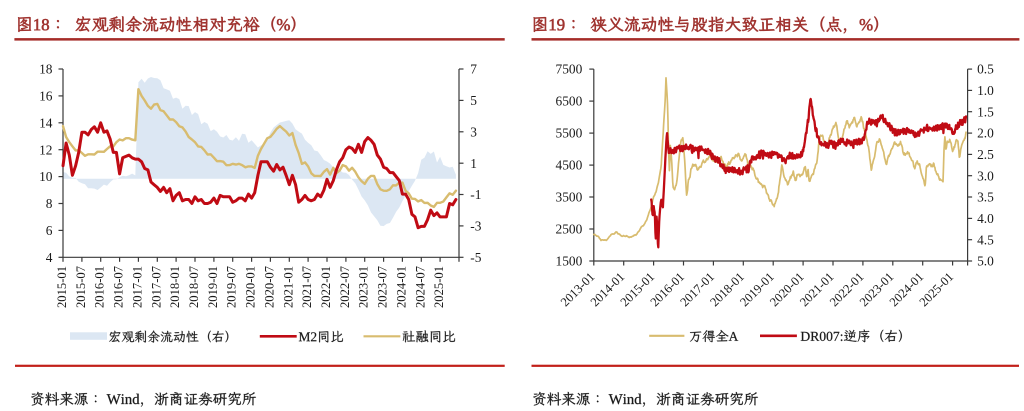 This screenshot has height=411, width=1024. Describe the element at coordinates (569, 261) in the screenshot. I see `svg-text: 1500` at that location.